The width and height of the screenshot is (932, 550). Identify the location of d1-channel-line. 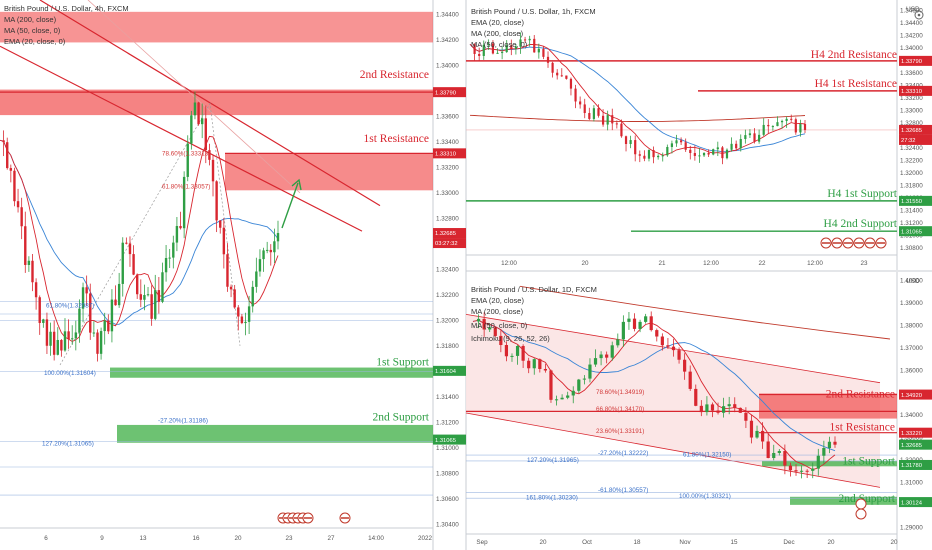
(673, 450).